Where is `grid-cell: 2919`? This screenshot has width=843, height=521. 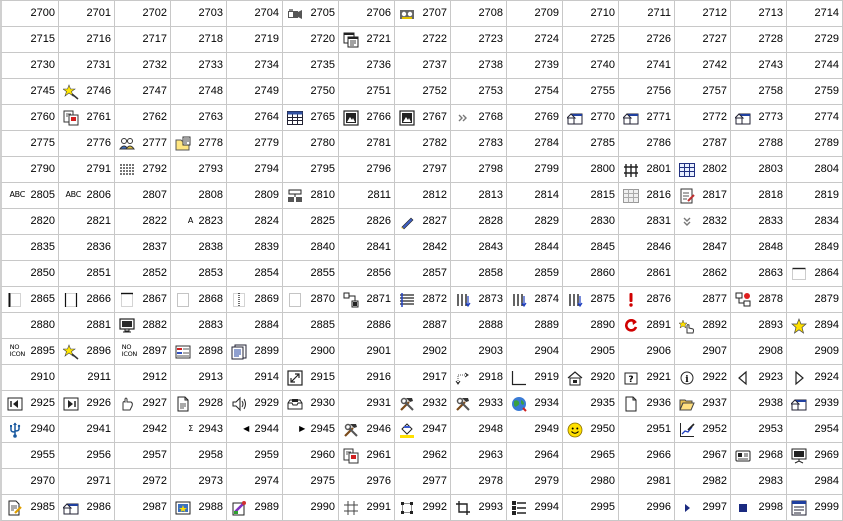
grid-cell: 2919 is located at coordinates (535, 378).